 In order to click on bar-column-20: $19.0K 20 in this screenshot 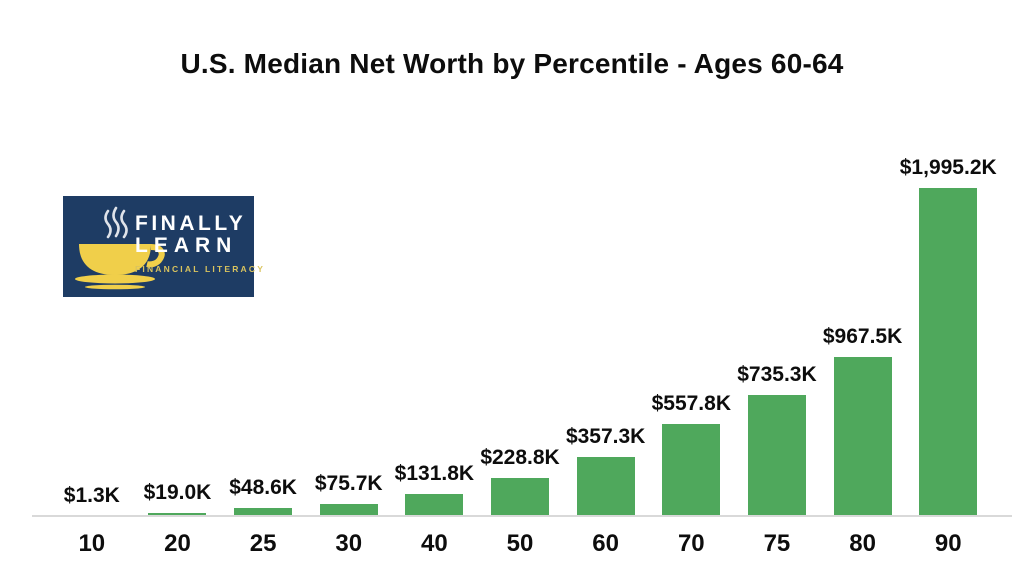, I will do `click(178, 353)`.